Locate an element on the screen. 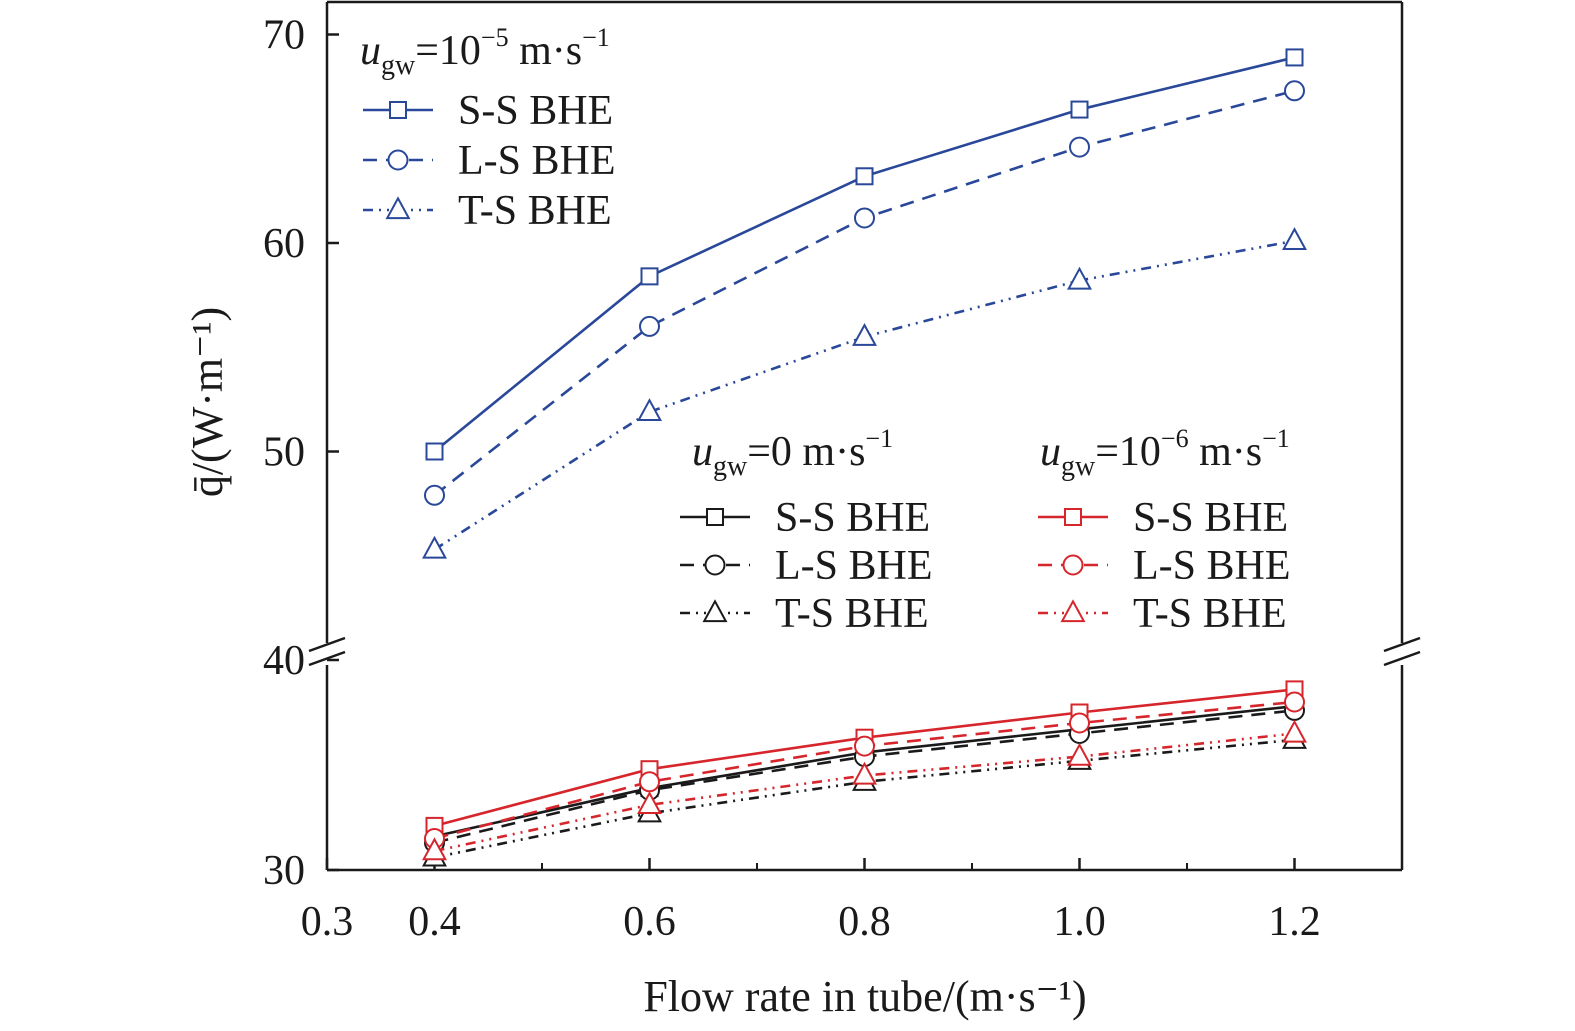  legend-heading: ugw=0 m·s−1 is located at coordinates (792, 453).